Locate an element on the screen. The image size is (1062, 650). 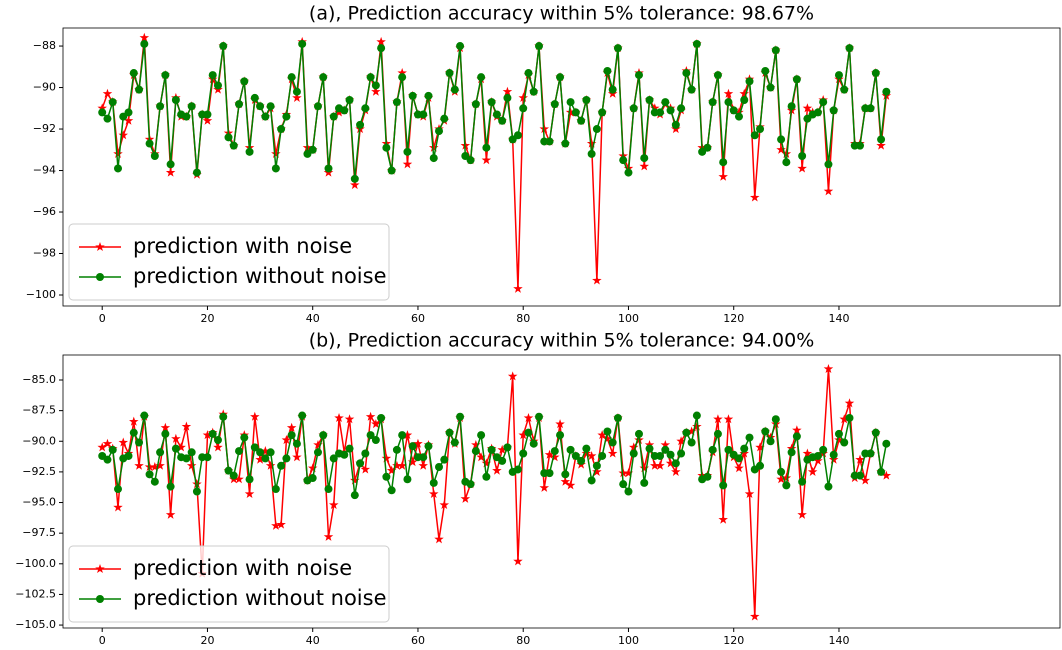
y-tick-label: −87.5 is located at coordinates (39, 410).